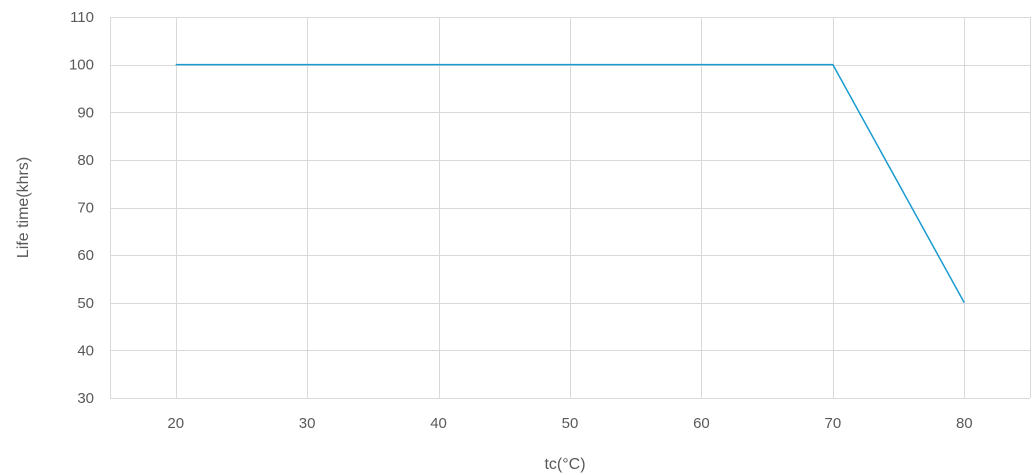 The height and width of the screenshot is (475, 1032). I want to click on y-tick-label-30: 30, so click(85, 398).